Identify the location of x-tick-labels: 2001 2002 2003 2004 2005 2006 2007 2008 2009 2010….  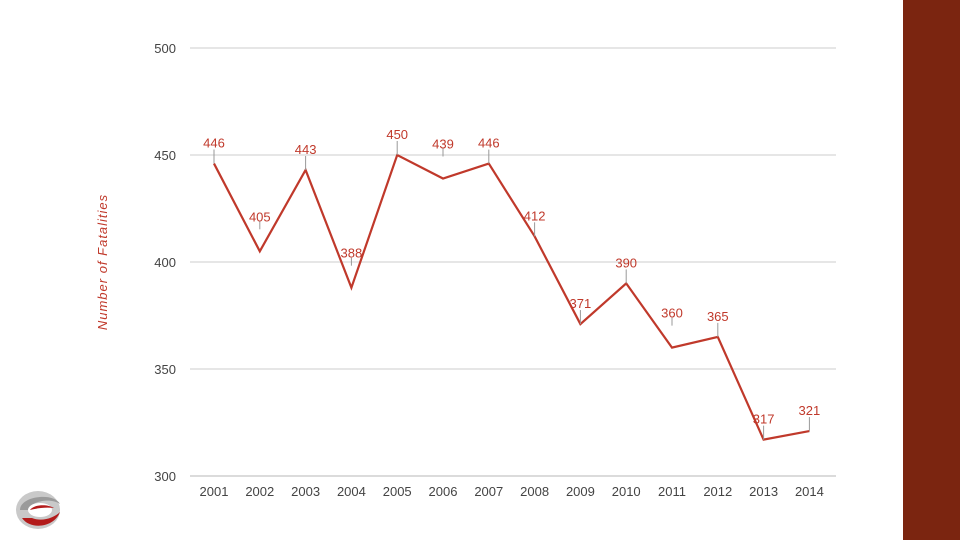
(512, 491).